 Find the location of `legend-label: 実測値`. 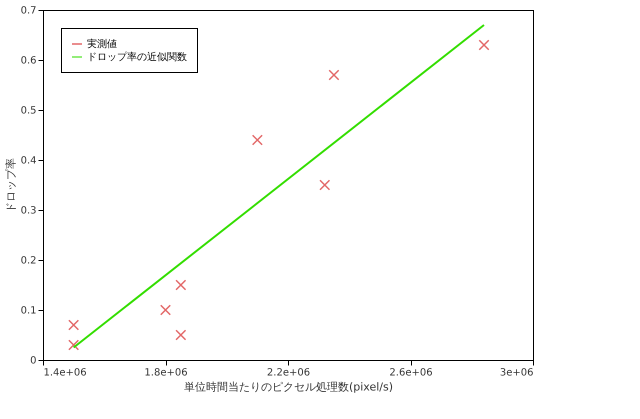

legend-label: 実測値 is located at coordinates (102, 44).